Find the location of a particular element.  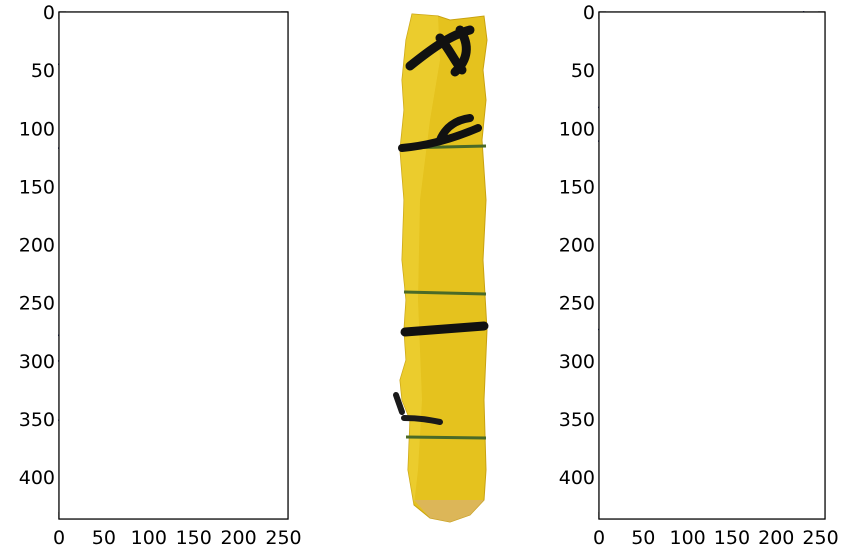

left-ytick-label: 350 is located at coordinates (37, 420).